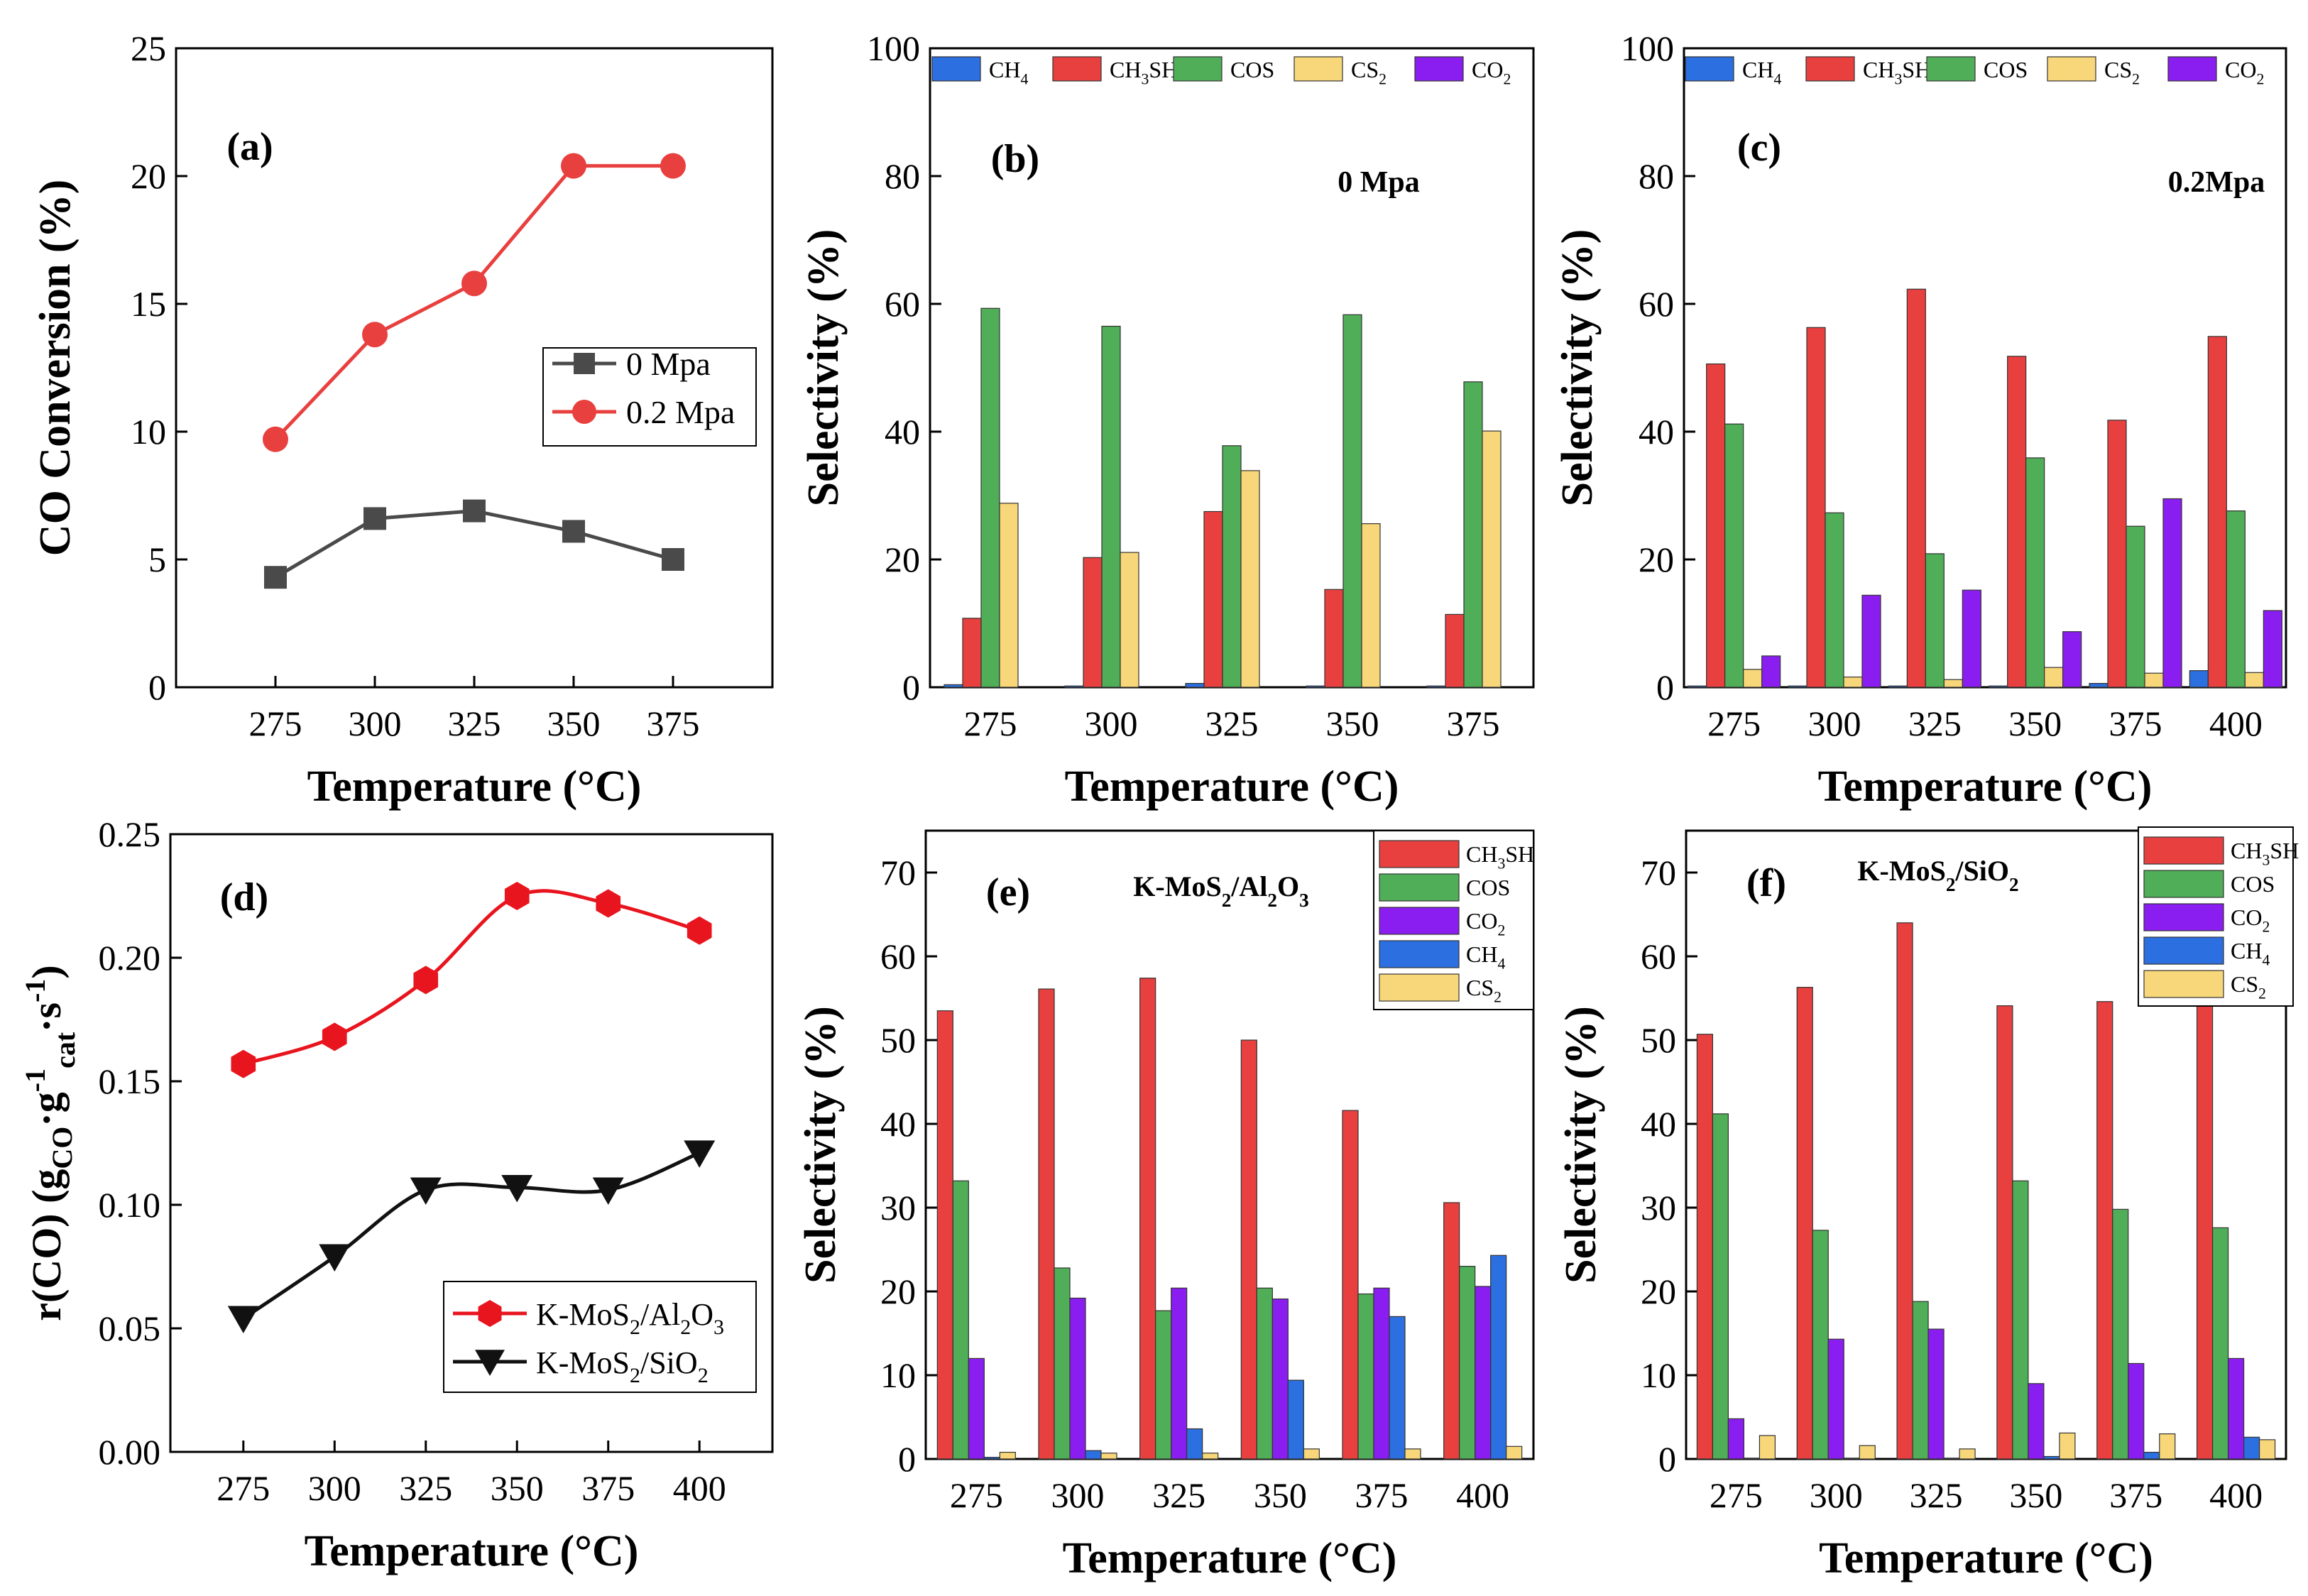 The image size is (2308, 1596). Describe the element at coordinates (148, 304) in the screenshot. I see `y-tick-label: 15` at that location.